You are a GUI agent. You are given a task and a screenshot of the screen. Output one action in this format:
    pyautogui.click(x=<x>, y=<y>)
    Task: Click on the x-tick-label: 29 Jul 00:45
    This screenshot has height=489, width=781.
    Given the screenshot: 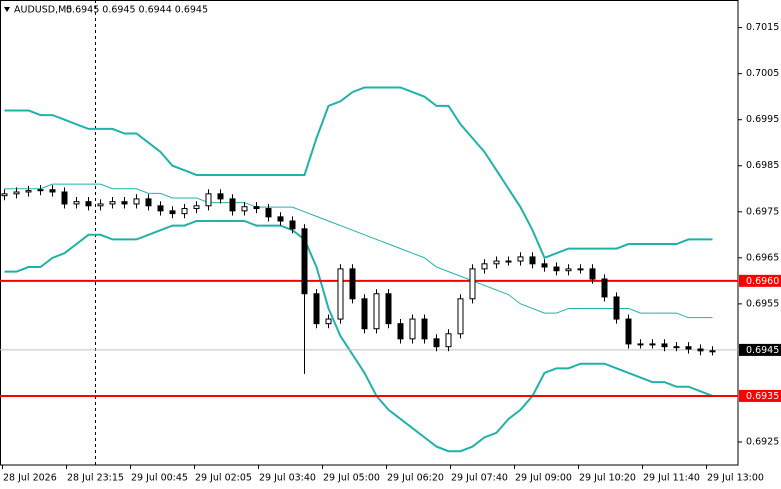 What is the action you would take?
    pyautogui.click(x=159, y=478)
    